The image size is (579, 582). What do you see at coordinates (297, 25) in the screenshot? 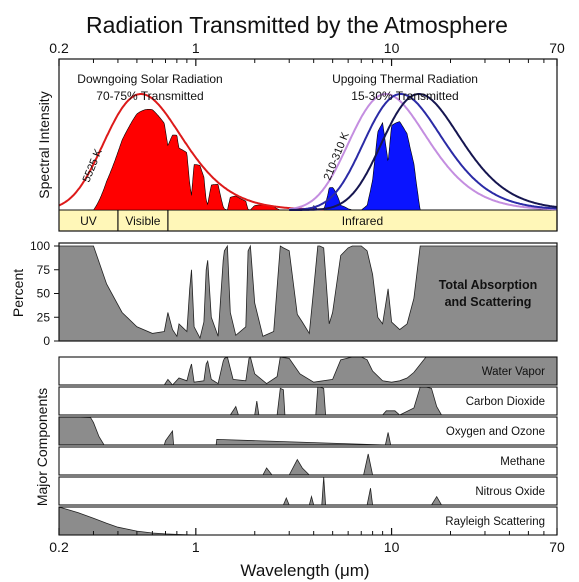
I see `chart-title: Radiation Transmitted by the Atmosphere` at bounding box center [297, 25].